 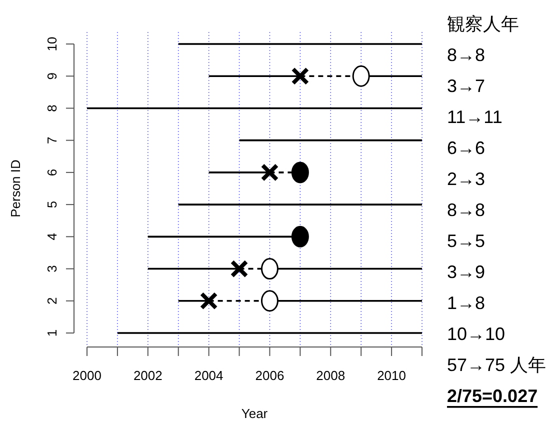 I want to click on ytick: 7, so click(x=52, y=140).